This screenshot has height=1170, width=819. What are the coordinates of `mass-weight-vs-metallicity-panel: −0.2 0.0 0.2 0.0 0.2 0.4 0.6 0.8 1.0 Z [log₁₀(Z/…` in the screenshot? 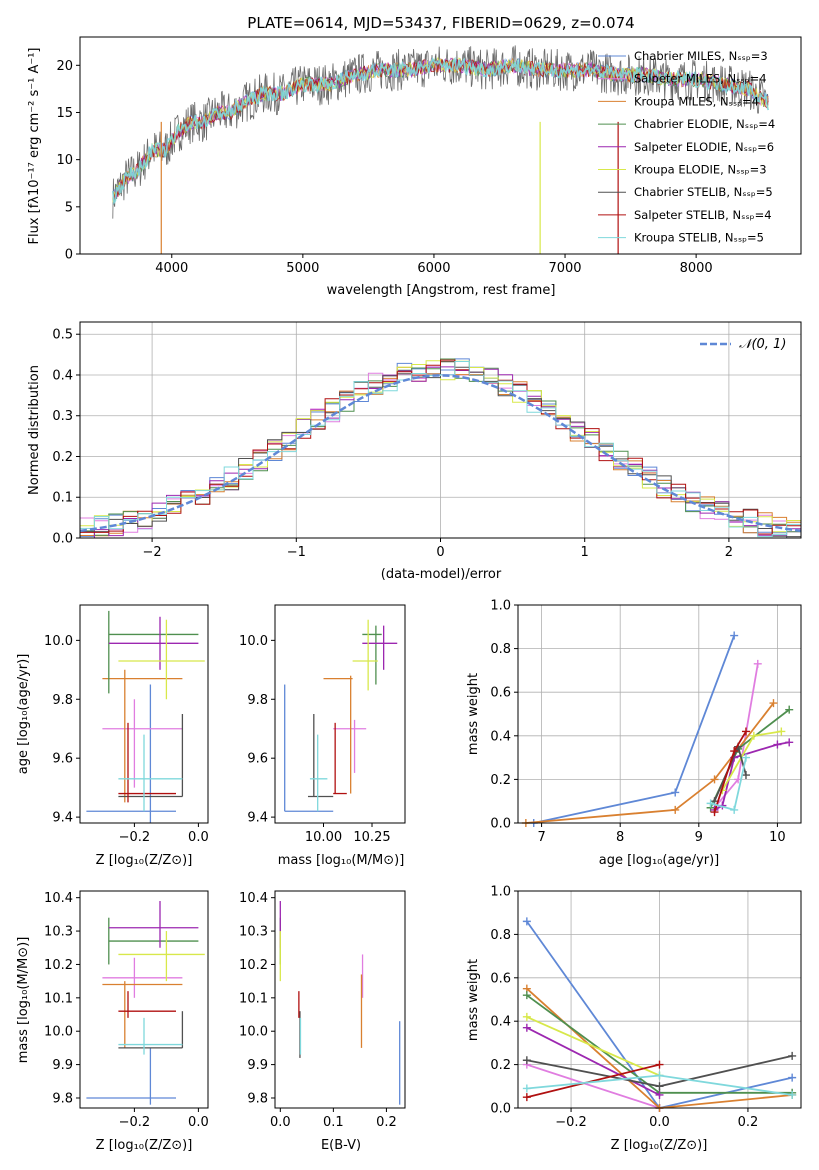 It's located at (634, 1019).